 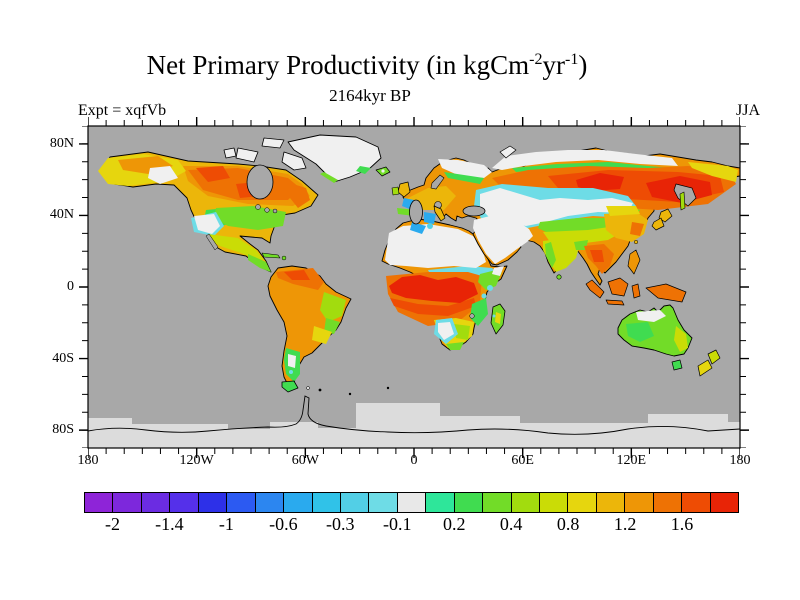 I want to click on x-axis-label: 120E, so click(x=631, y=460).